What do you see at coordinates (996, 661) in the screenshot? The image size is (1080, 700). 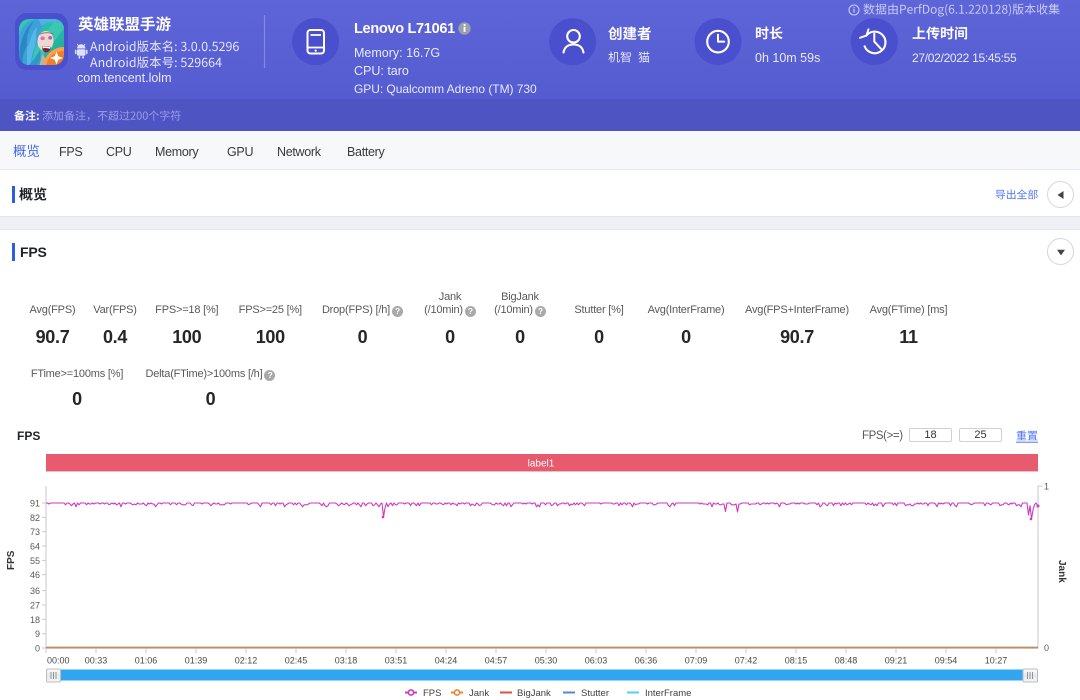 I see `svg-text: 10:27` at bounding box center [996, 661].